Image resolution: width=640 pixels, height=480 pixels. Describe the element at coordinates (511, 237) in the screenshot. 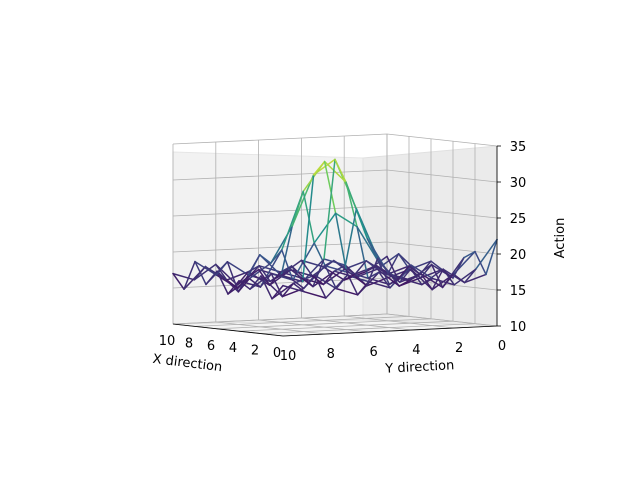

I see `z-tick-labels: 10 15 20 25 30 35` at that location.